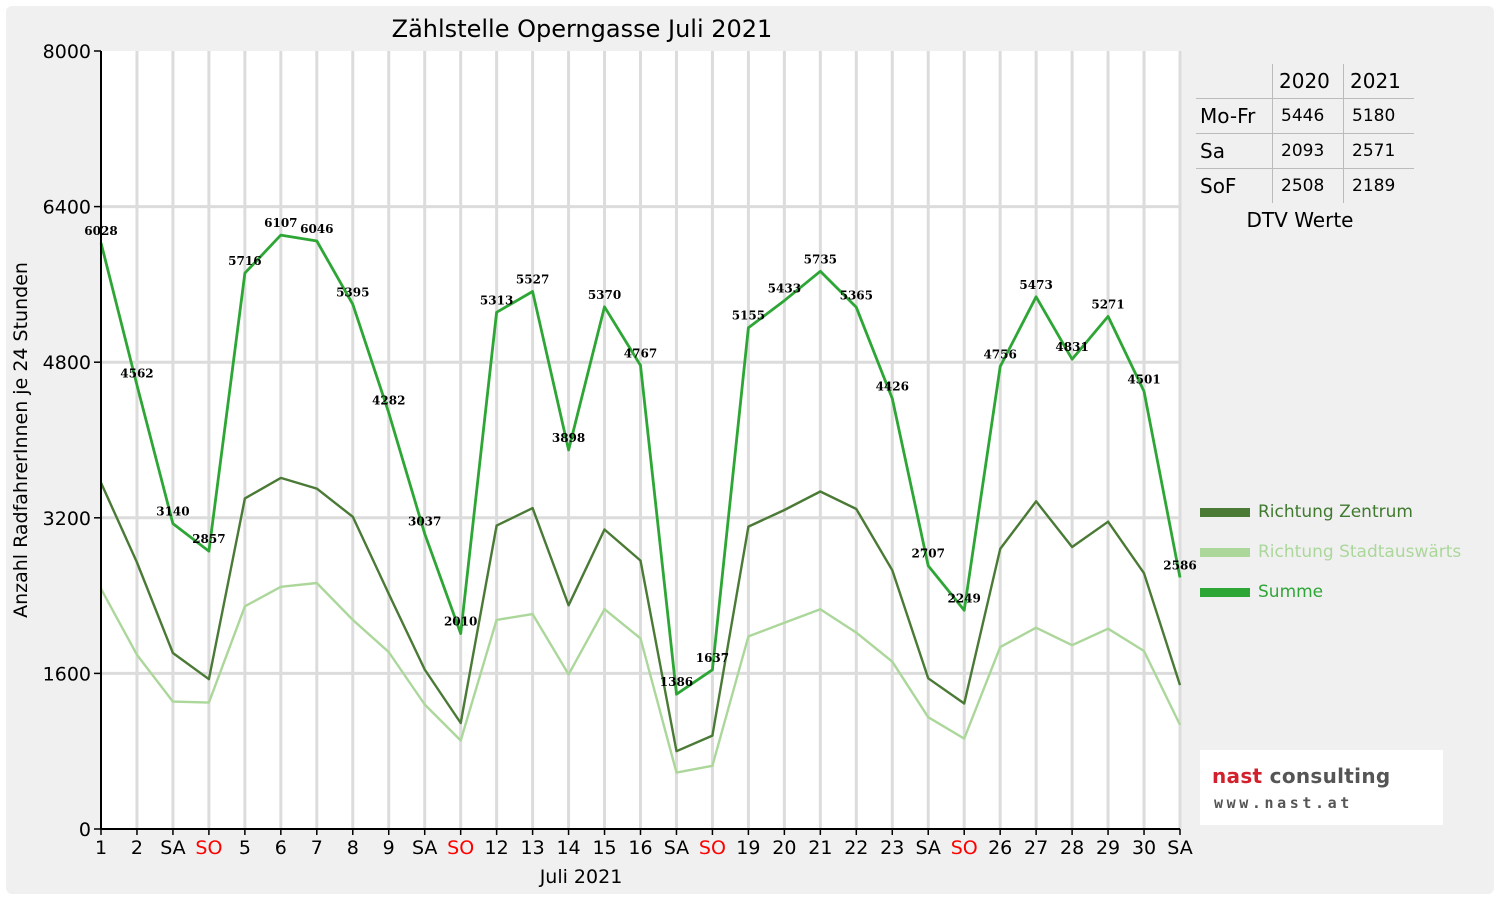  I want to click on x-tick-label: 8, so click(353, 848).